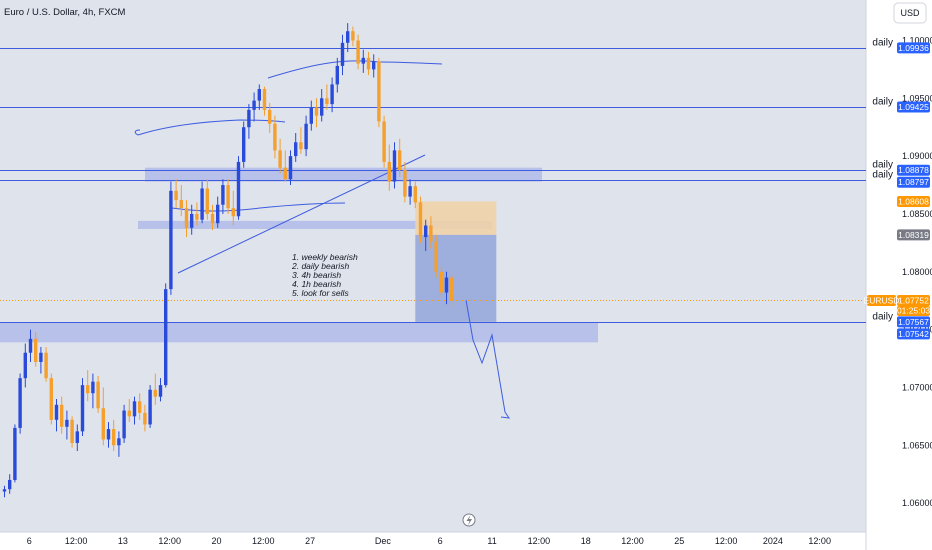 The height and width of the screenshot is (550, 932). Describe the element at coordinates (913, 235) in the screenshot. I see `svg-text: 1.08319` at that location.